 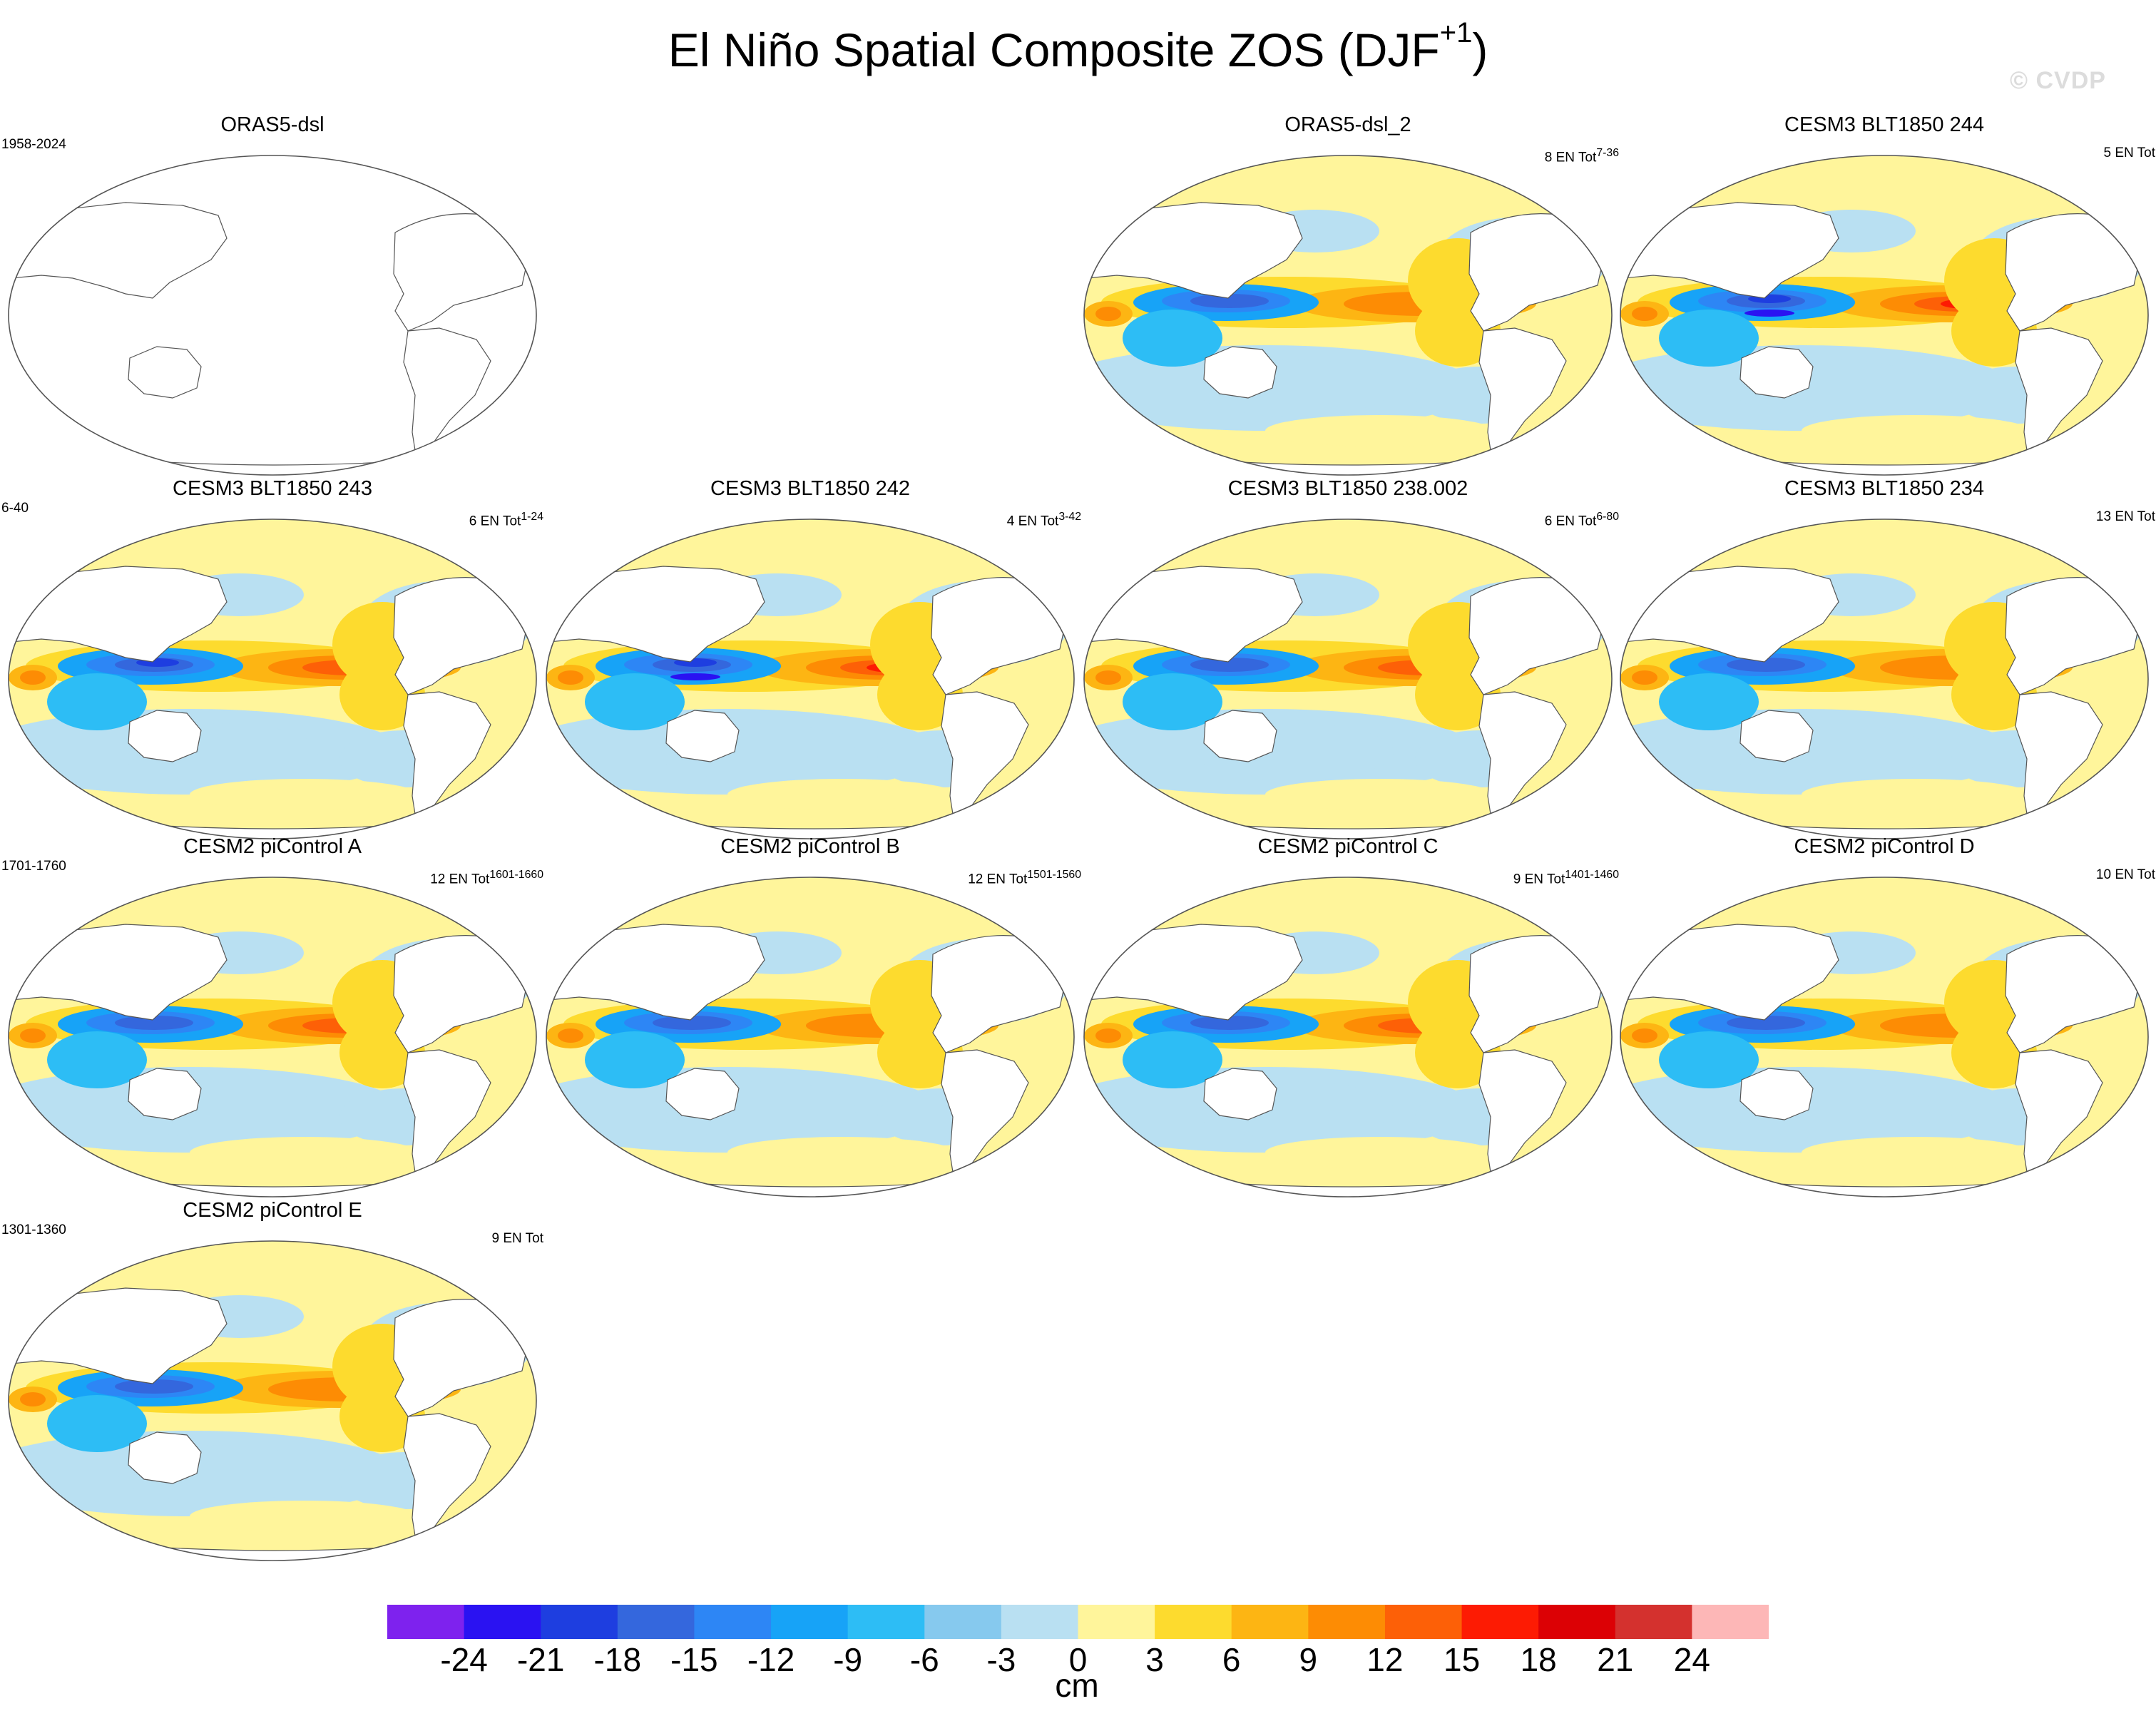 What do you see at coordinates (1078, 1660) in the screenshot?
I see `colorbar-tick-label: 0` at bounding box center [1078, 1660].